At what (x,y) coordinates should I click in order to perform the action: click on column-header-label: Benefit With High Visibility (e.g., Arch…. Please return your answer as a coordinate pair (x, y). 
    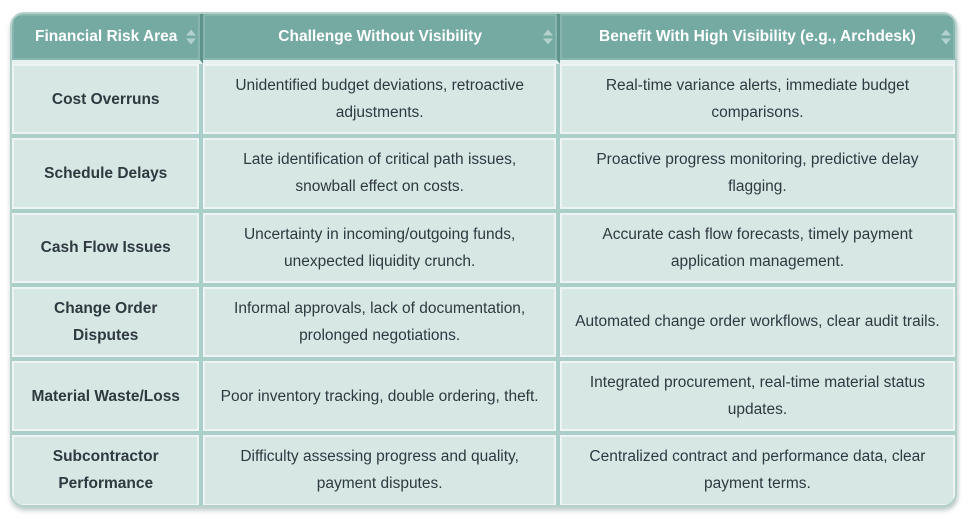
    Looking at the image, I should click on (757, 37).